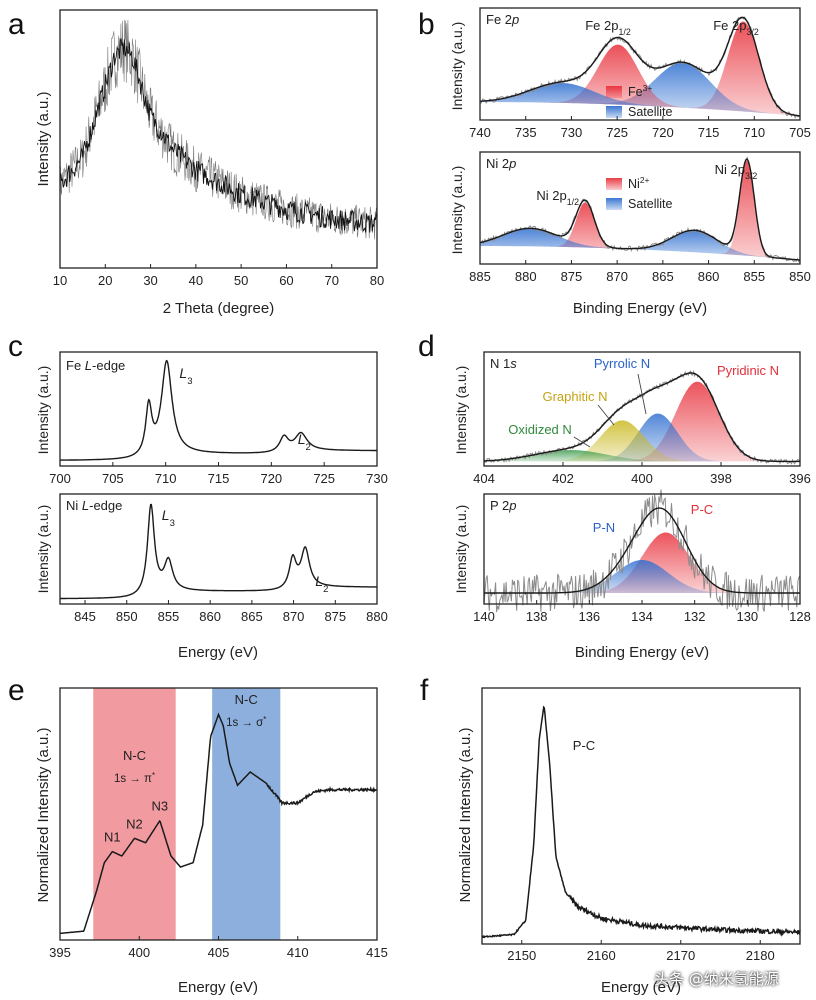 The height and width of the screenshot is (1000, 816). What do you see at coordinates (526, 276) in the screenshot?
I see `panel-b-ni-x-tick-label: 880` at bounding box center [526, 276].